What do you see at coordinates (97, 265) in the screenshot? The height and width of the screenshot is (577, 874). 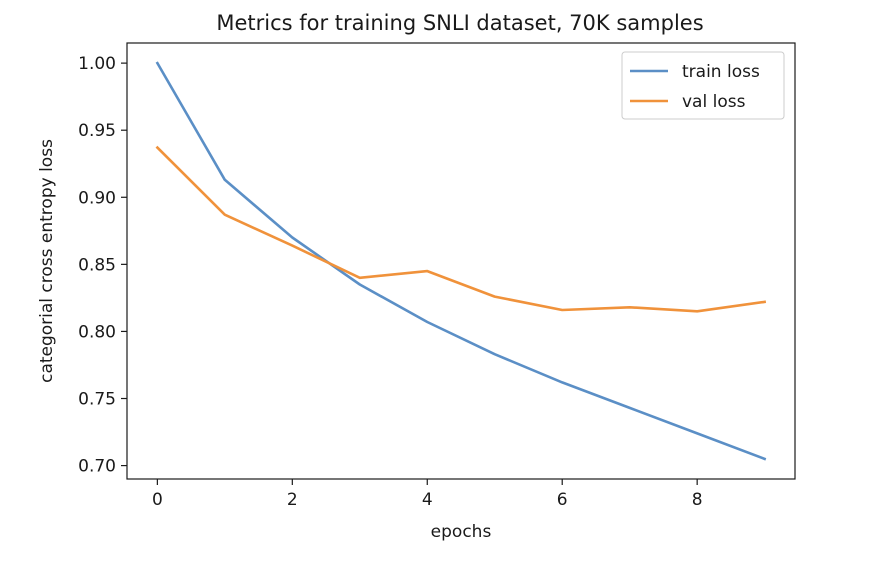 I see `y-tick-label: 0.85` at bounding box center [97, 265].